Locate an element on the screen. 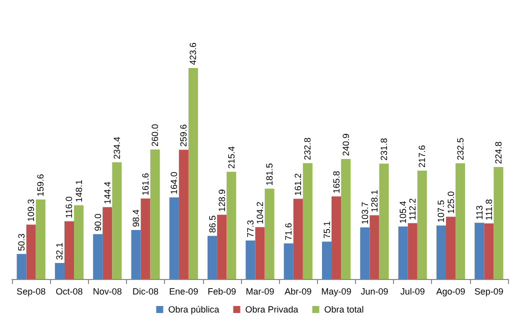 The height and width of the screenshot is (323, 520). data-label: 224.8 is located at coordinates (498, 153).